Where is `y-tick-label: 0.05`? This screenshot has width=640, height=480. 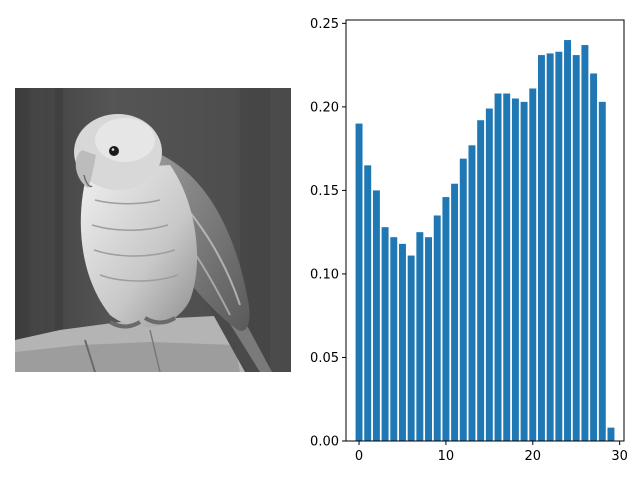
y-tick-label: 0.05 is located at coordinates (324, 358).